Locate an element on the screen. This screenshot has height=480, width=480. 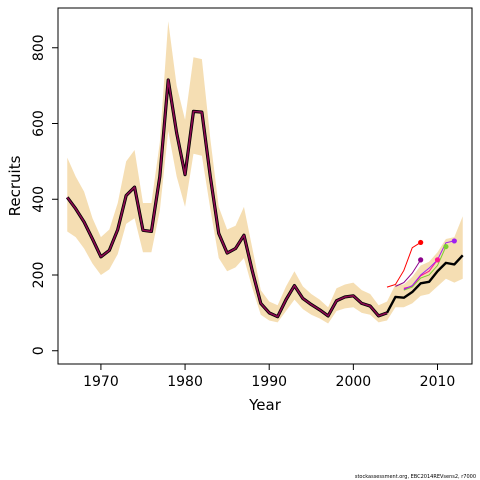
y-tick-label-200: 200 is located at coordinates (39, 275).